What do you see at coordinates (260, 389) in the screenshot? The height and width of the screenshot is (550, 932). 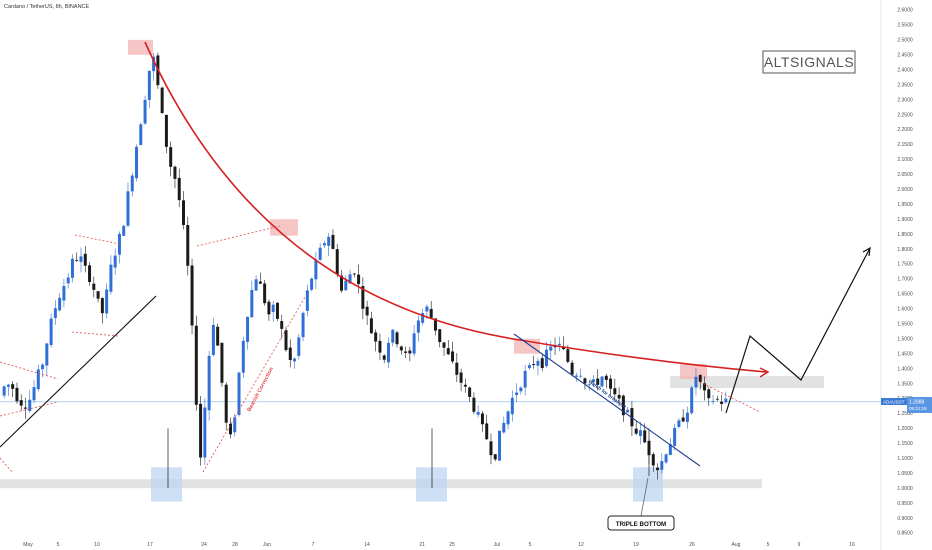 I see `bearish-correction-label: Bearish Correction` at bounding box center [260, 389].